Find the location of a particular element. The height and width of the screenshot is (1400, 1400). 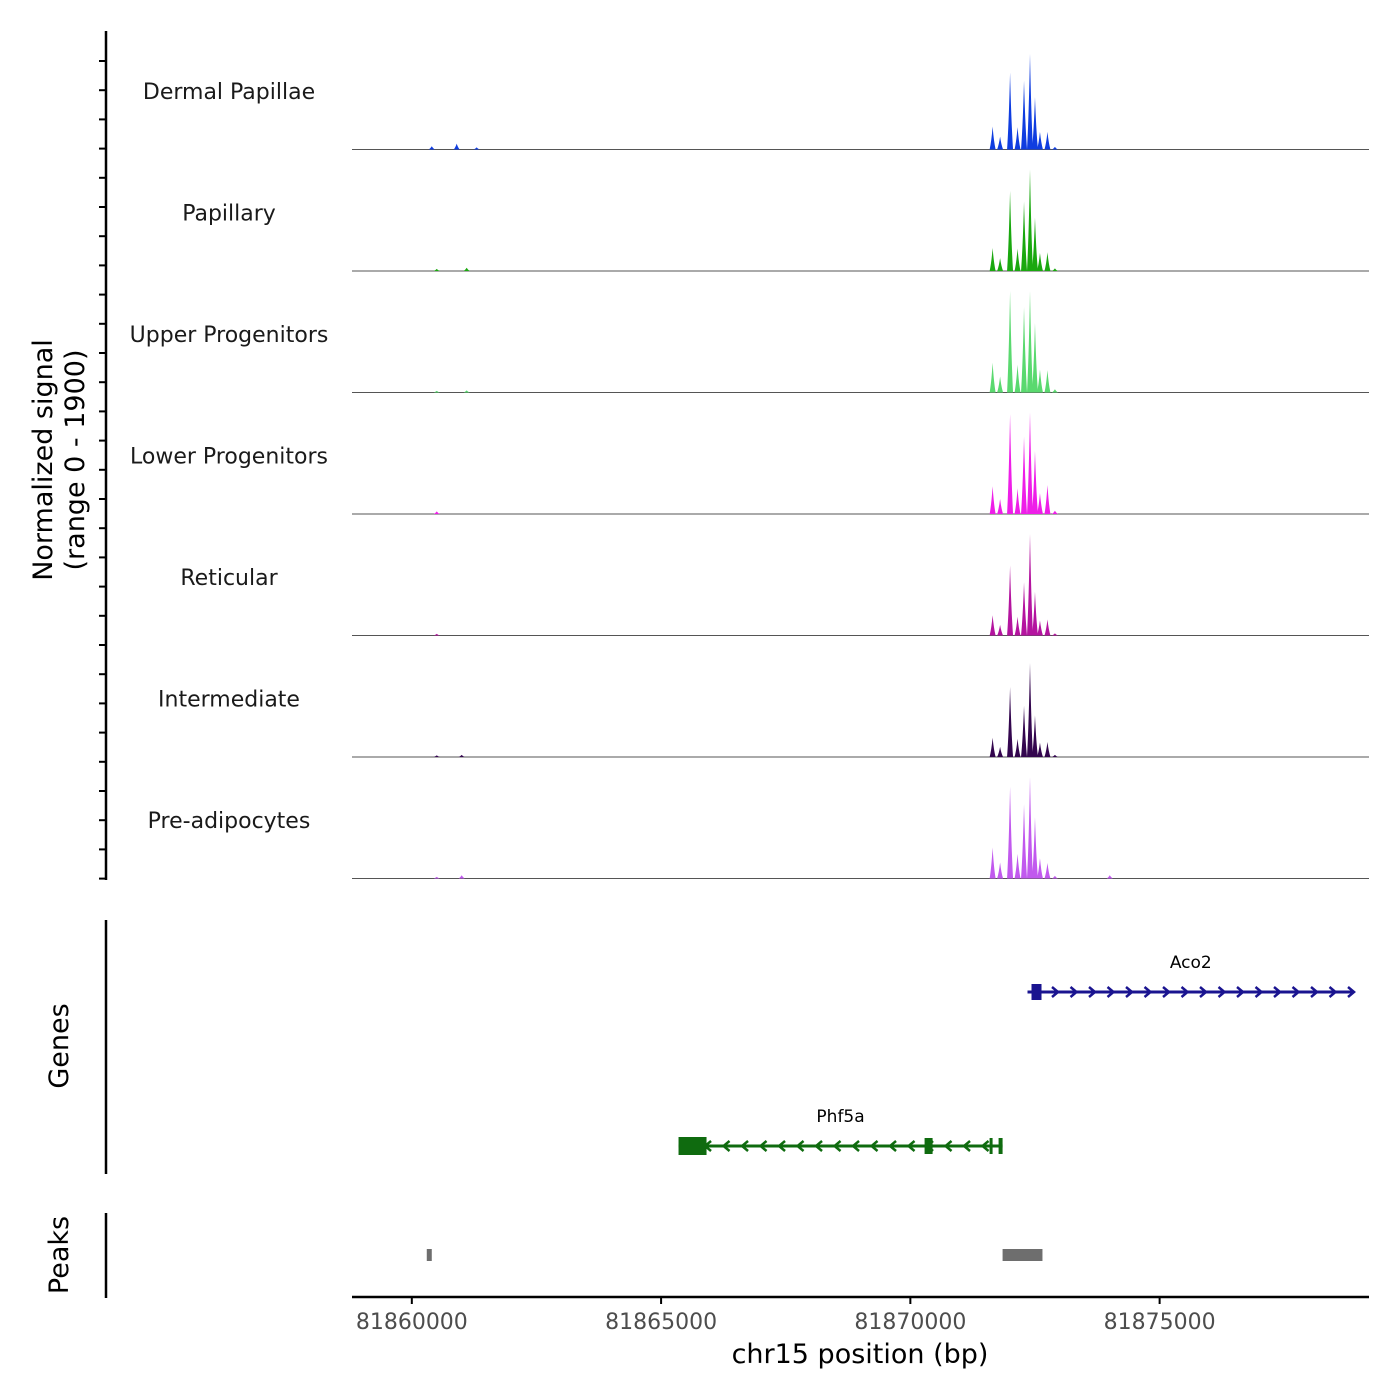

track-label: Pre-adipocytes is located at coordinates (229, 821).